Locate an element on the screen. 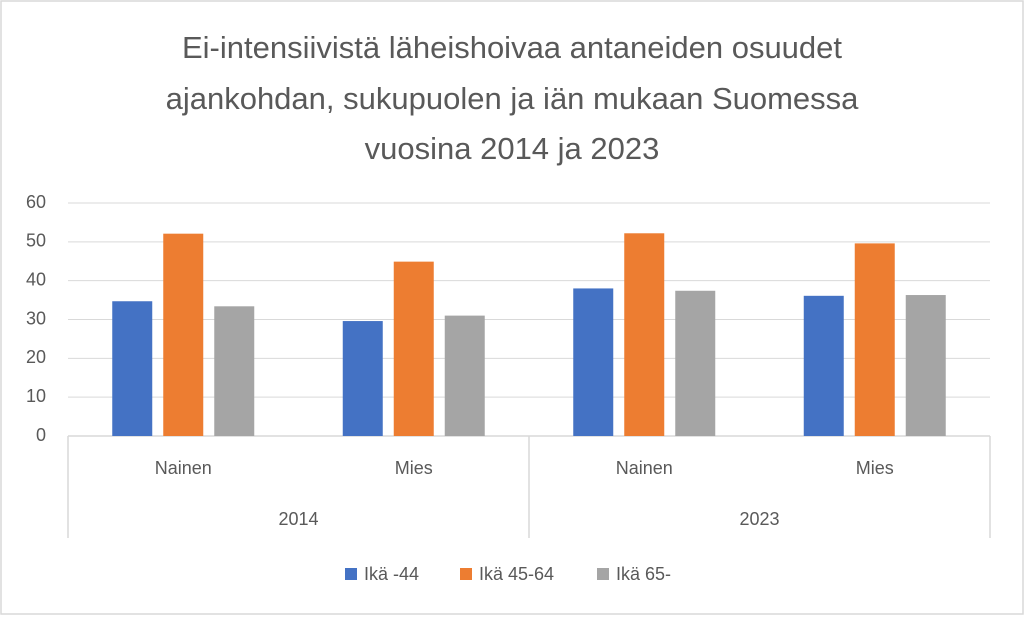 The width and height of the screenshot is (1024, 620). legend-label: Ikä 45-64 is located at coordinates (516, 574).